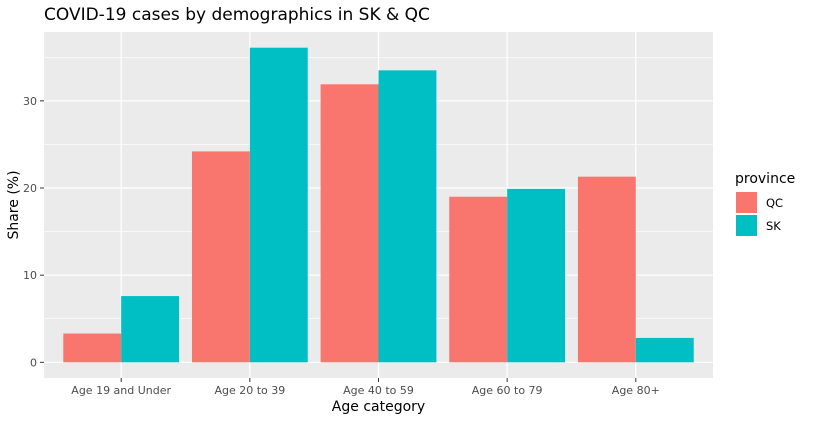  Describe the element at coordinates (636, 390) in the screenshot. I see `x-tick-label: Age 80+` at that location.